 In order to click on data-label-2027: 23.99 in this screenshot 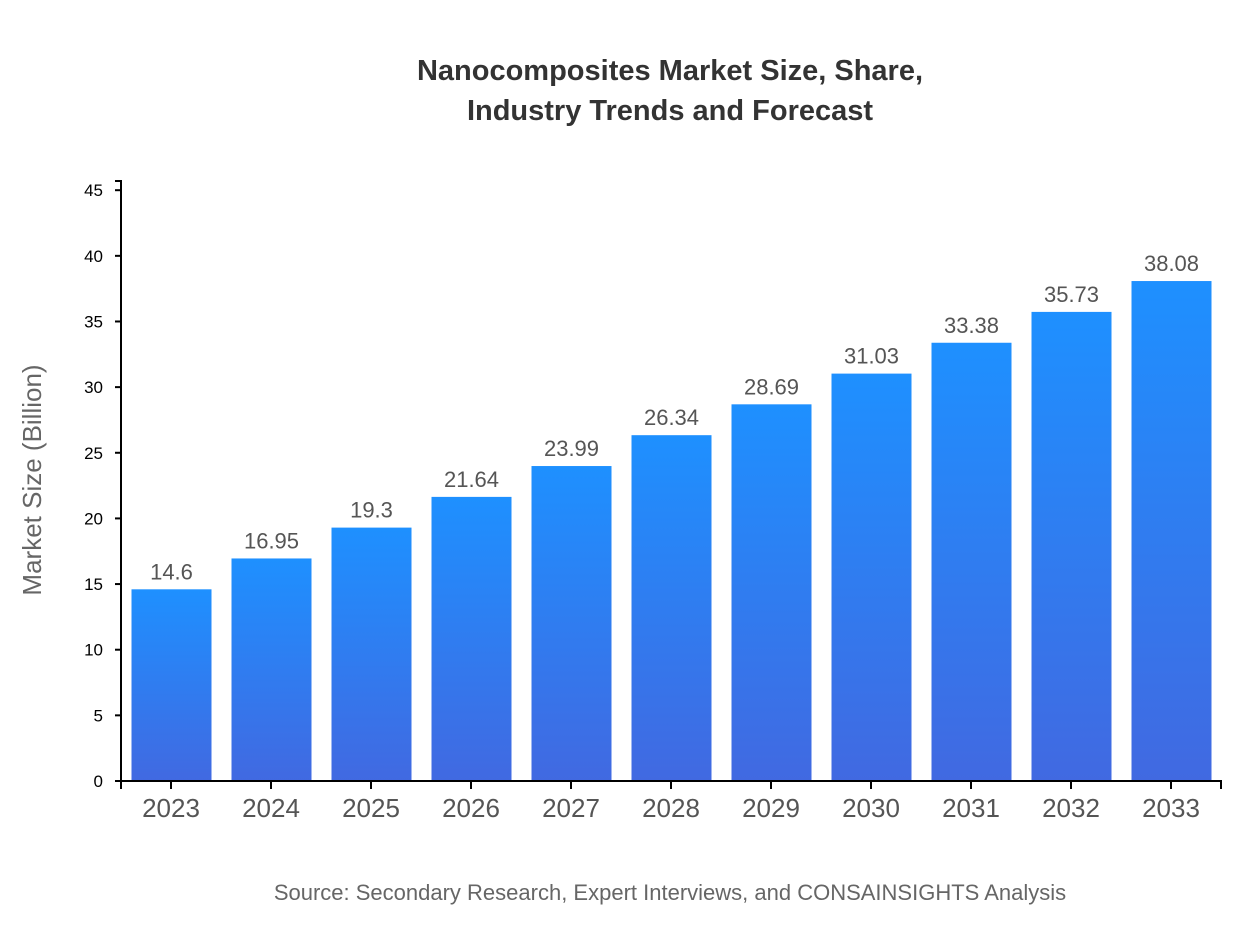, I will do `click(571, 448)`.